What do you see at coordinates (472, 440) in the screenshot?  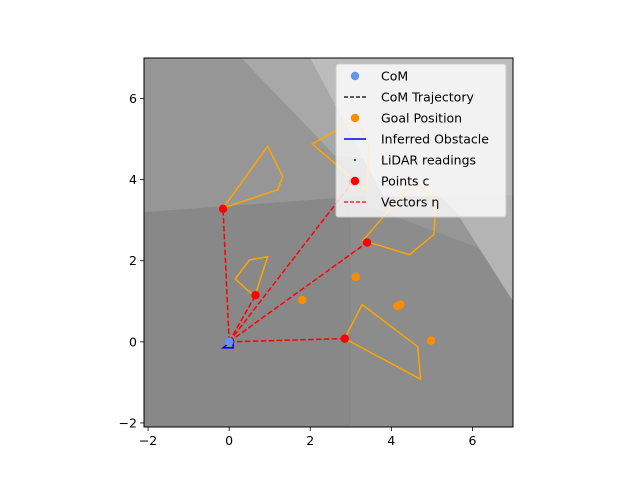 I see `x-tick-label: 6` at bounding box center [472, 440].